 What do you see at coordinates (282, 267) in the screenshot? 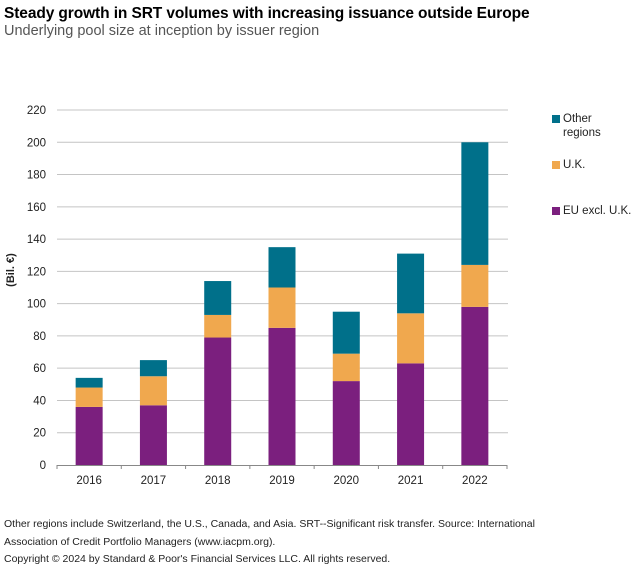
I see `bar-other-regions-2019` at bounding box center [282, 267].